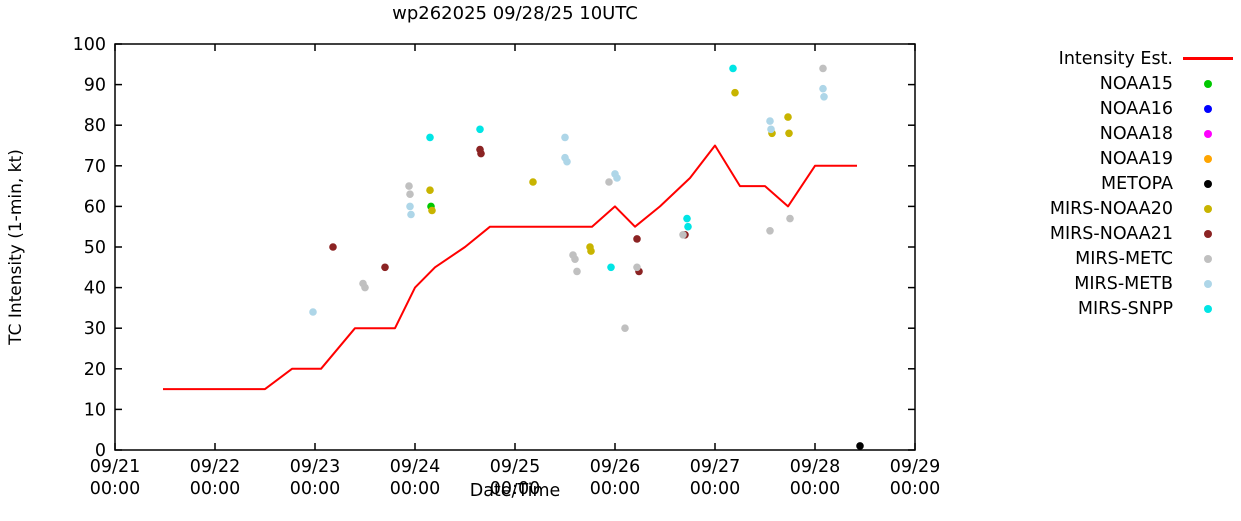  I want to click on y-tick-label: 20, so click(95, 370).